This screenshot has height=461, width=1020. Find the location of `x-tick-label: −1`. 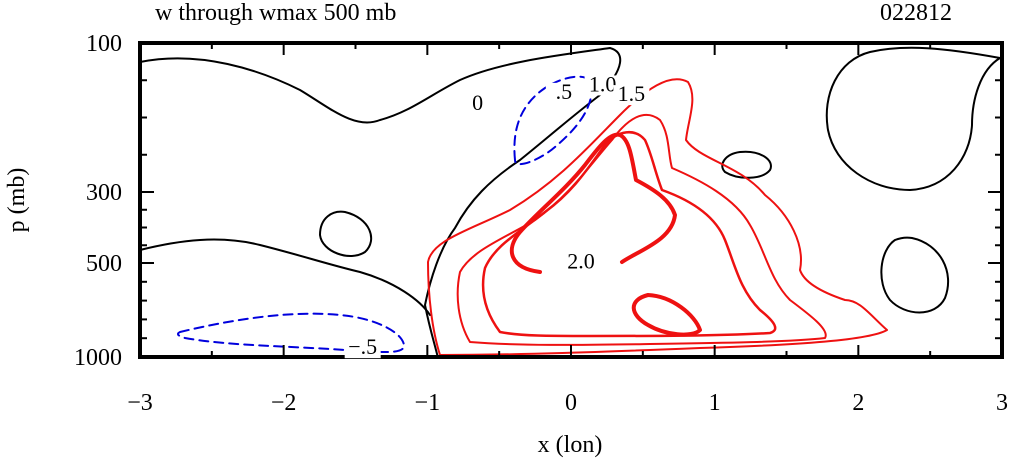

x-tick-label: −1 is located at coordinates (428, 403).